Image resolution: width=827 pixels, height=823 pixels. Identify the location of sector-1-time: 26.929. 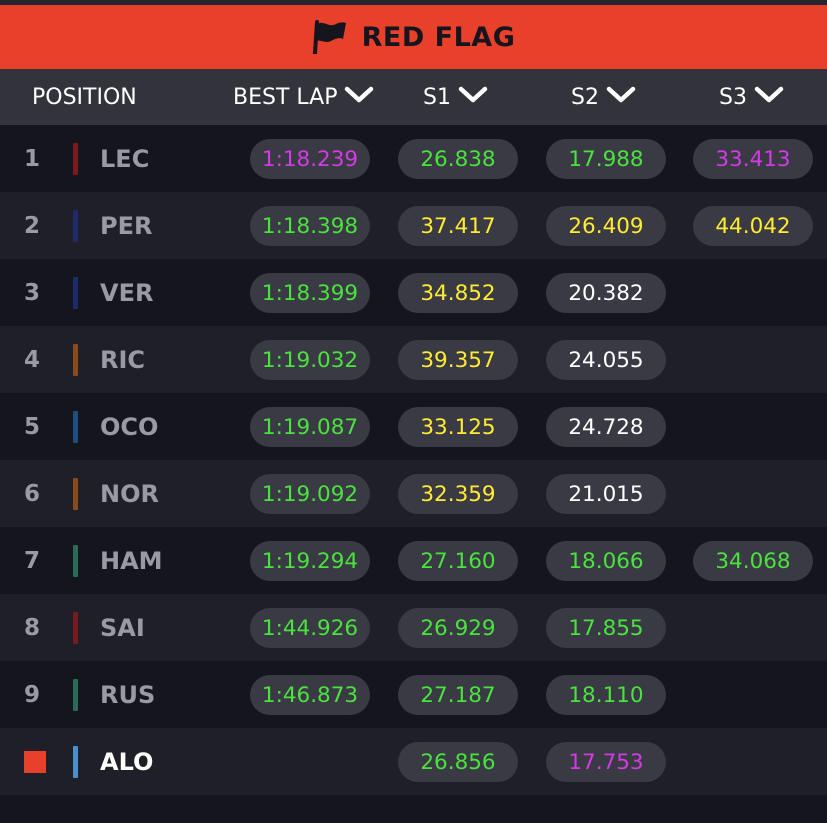
(458, 628).